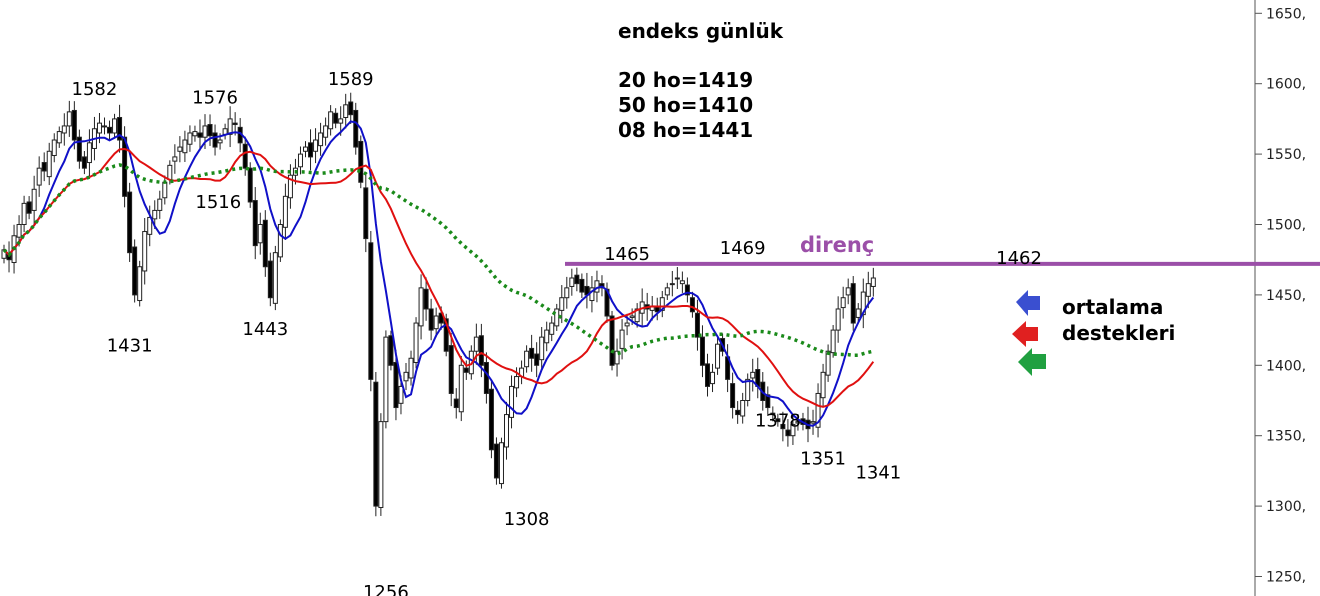 The height and width of the screenshot is (596, 1320). I want to click on y-tick-label: 1650,, so click(1286, 14).